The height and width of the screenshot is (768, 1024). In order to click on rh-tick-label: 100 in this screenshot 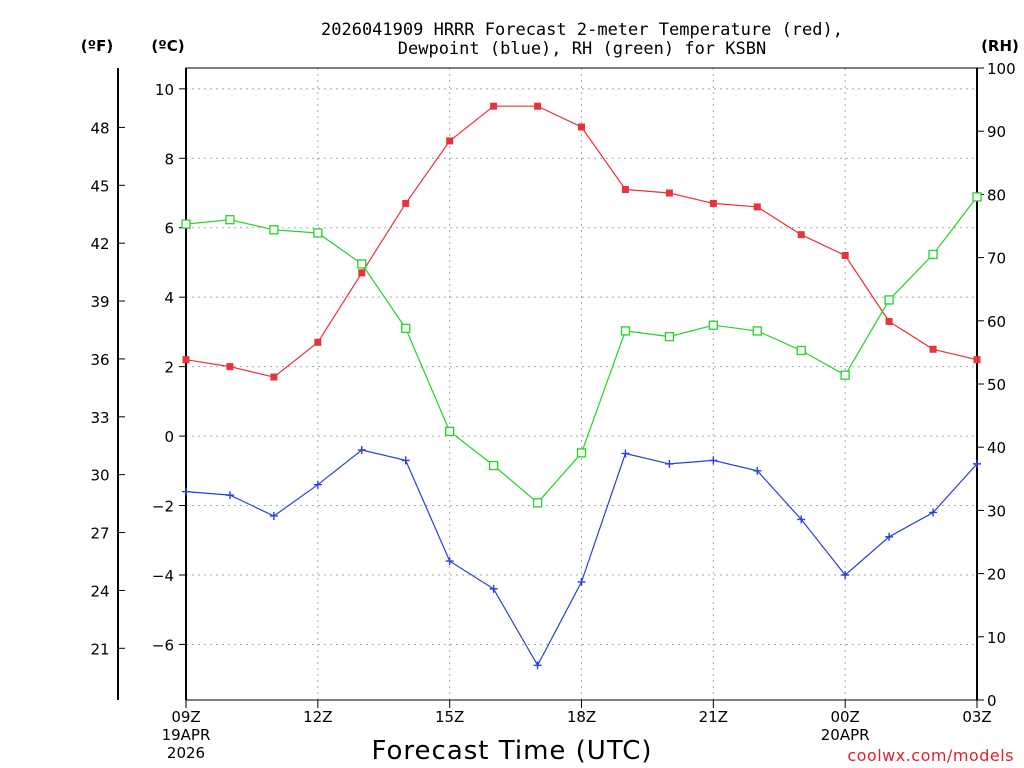, I will do `click(1001, 69)`.